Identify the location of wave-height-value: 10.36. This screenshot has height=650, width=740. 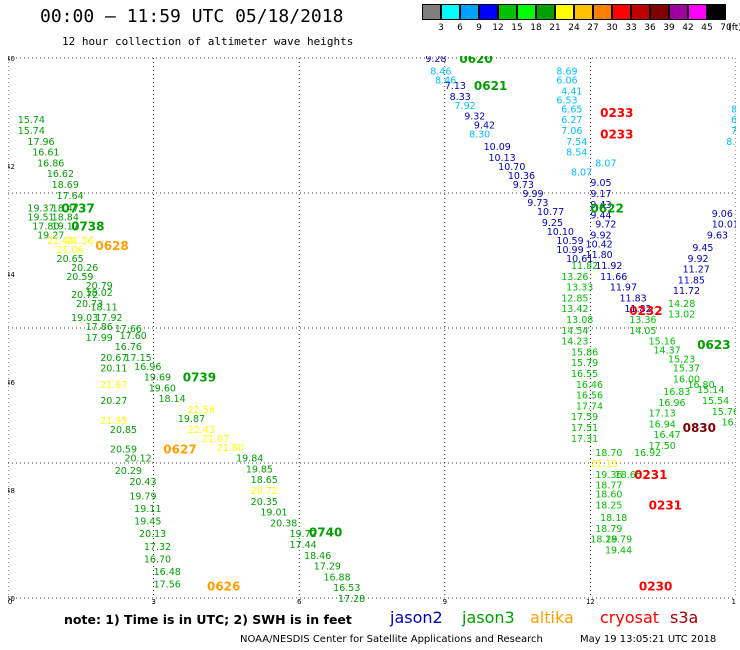
(521, 176).